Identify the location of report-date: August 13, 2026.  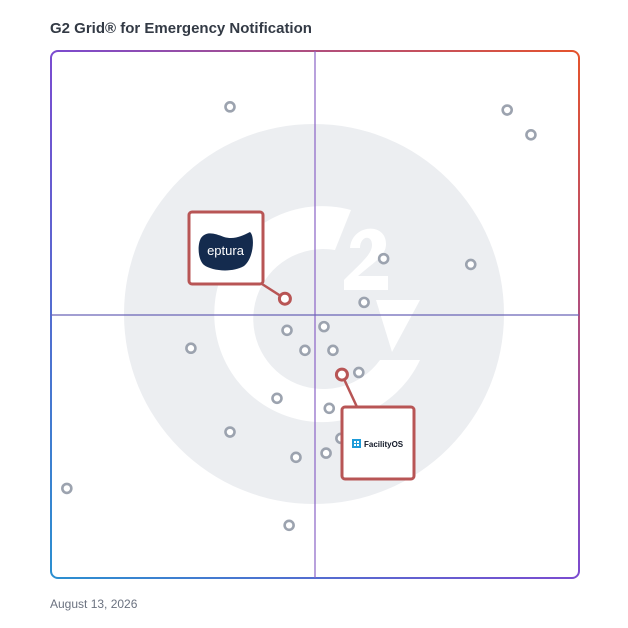
(94, 604).